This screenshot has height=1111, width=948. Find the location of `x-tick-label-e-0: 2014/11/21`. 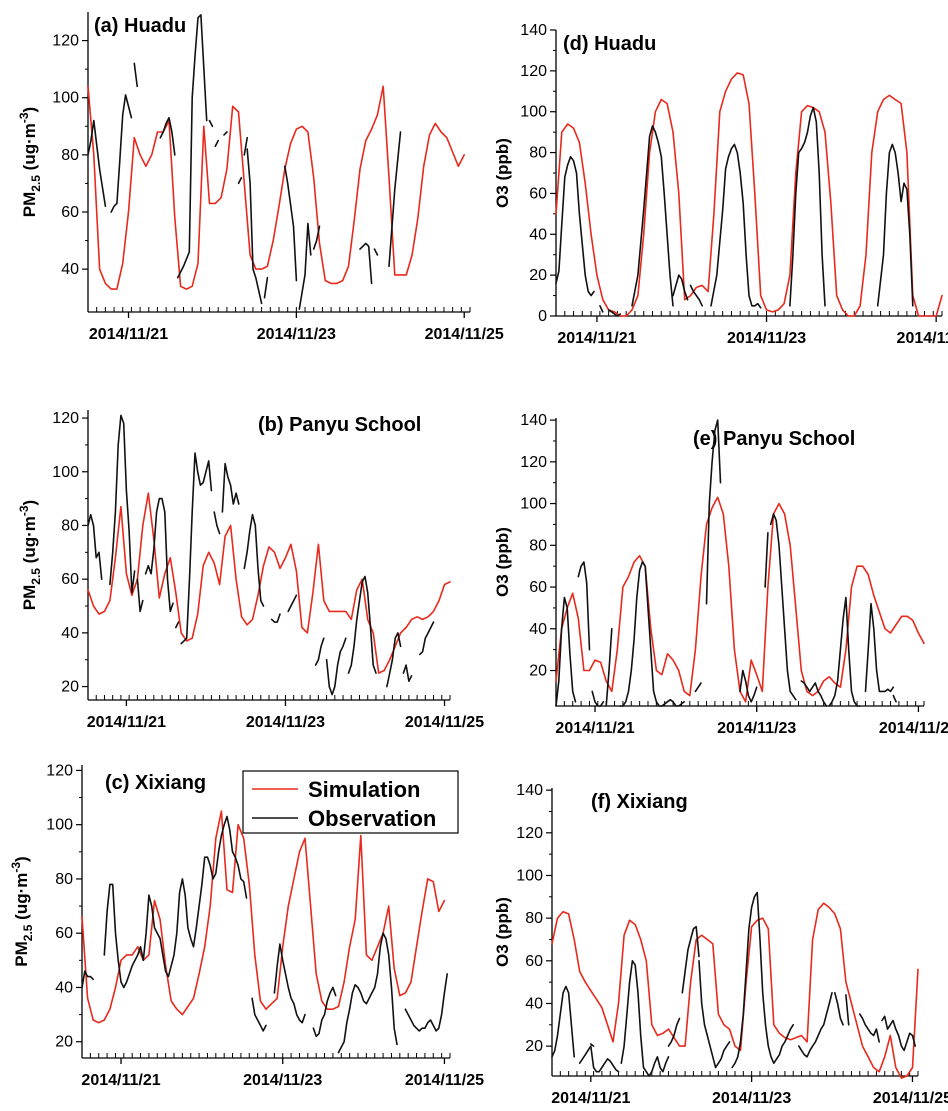

x-tick-label-e-0: 2014/11/21 is located at coordinates (594, 728).